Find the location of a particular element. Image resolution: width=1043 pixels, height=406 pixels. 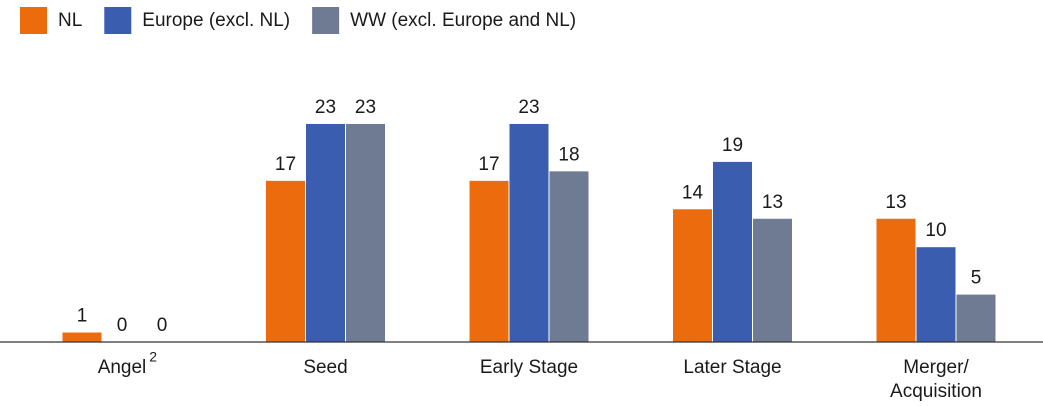

legend-label: Europe (excl. NL) is located at coordinates (216, 20).